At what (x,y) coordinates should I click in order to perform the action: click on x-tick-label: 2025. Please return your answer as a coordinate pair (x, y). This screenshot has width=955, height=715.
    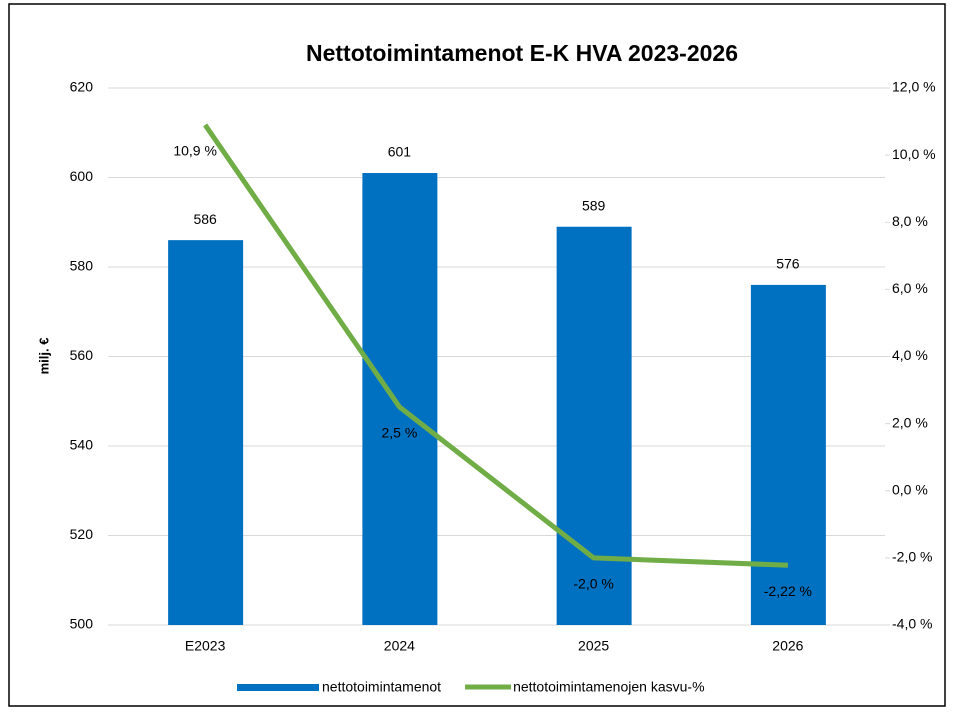
    Looking at the image, I should click on (593, 646).